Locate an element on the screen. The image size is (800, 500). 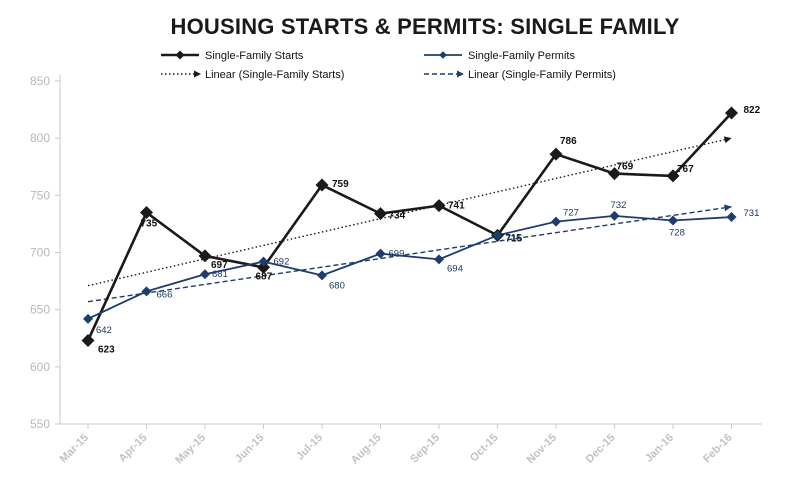
x-tick-label: Aug-15 is located at coordinates (366, 449).